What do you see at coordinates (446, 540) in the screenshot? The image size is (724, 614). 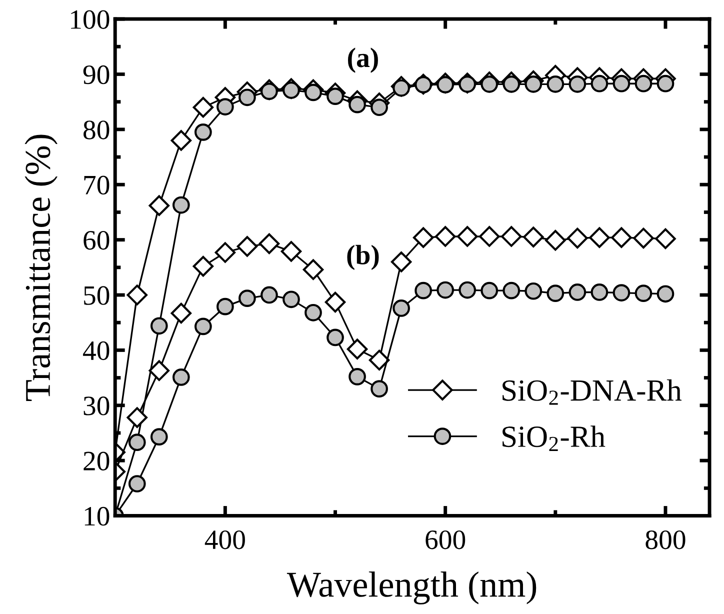 I see `x-tick-label: 600` at bounding box center [446, 540].